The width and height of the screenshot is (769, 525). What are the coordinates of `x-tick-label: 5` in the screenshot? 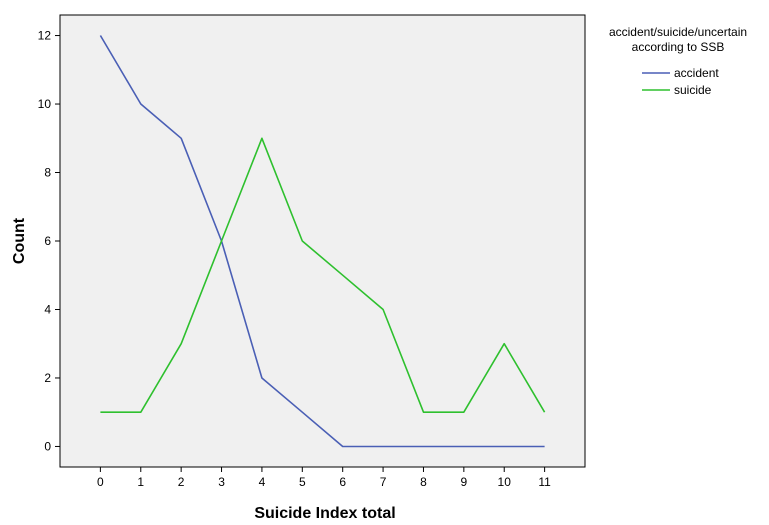 It's located at (302, 482).